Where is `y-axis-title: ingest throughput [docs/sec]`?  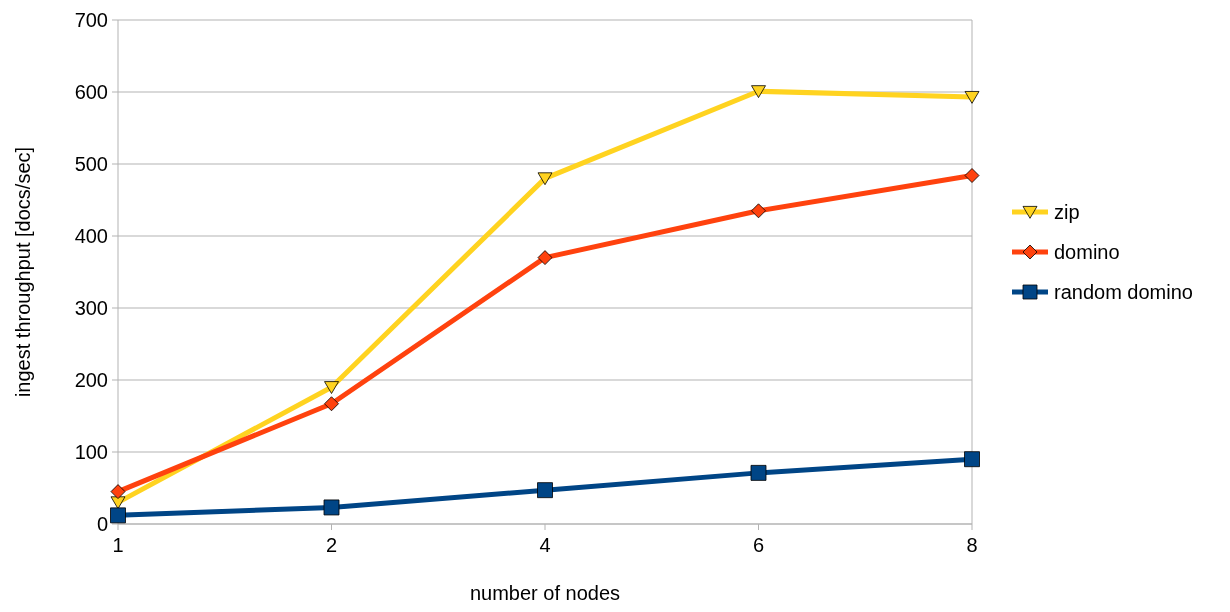 y-axis-title: ingest throughput [docs/sec] is located at coordinates (23, 272).